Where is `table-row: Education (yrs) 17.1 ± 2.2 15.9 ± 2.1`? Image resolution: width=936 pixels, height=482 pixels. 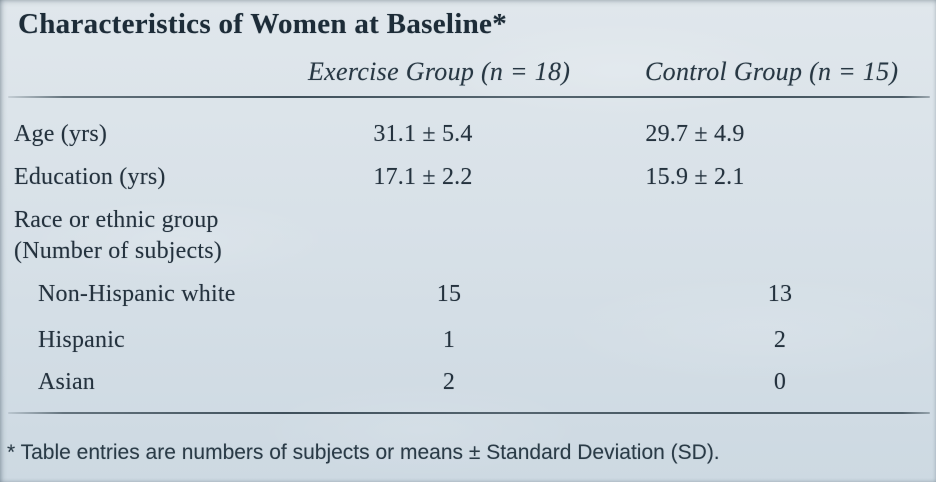
table-row: Education (yrs) 17.1 ± 2.2 15.9 ± 2.1 is located at coordinates (468, 177).